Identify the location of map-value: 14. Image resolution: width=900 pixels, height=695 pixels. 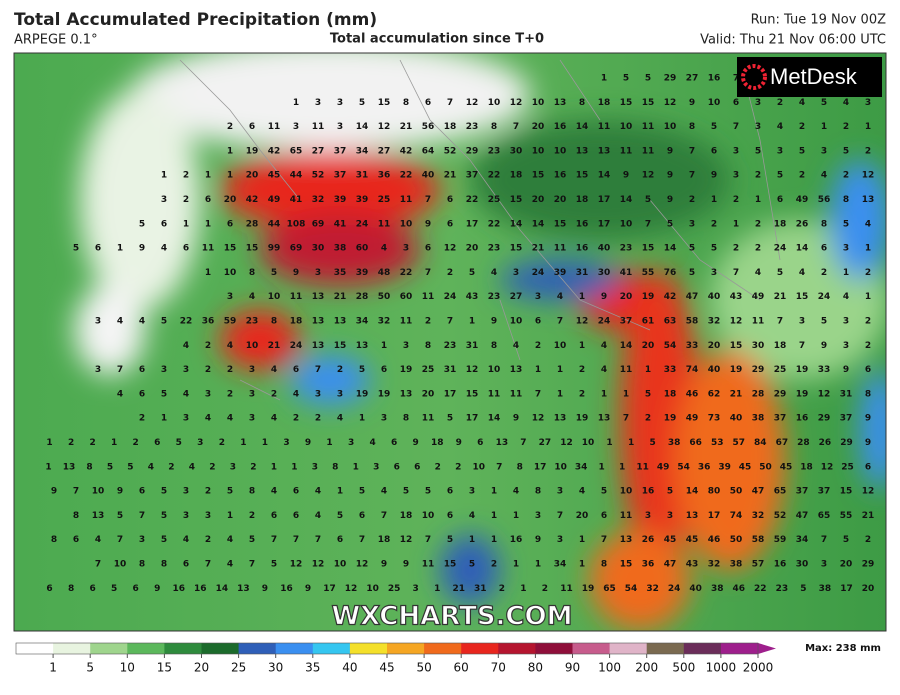
(222, 589).